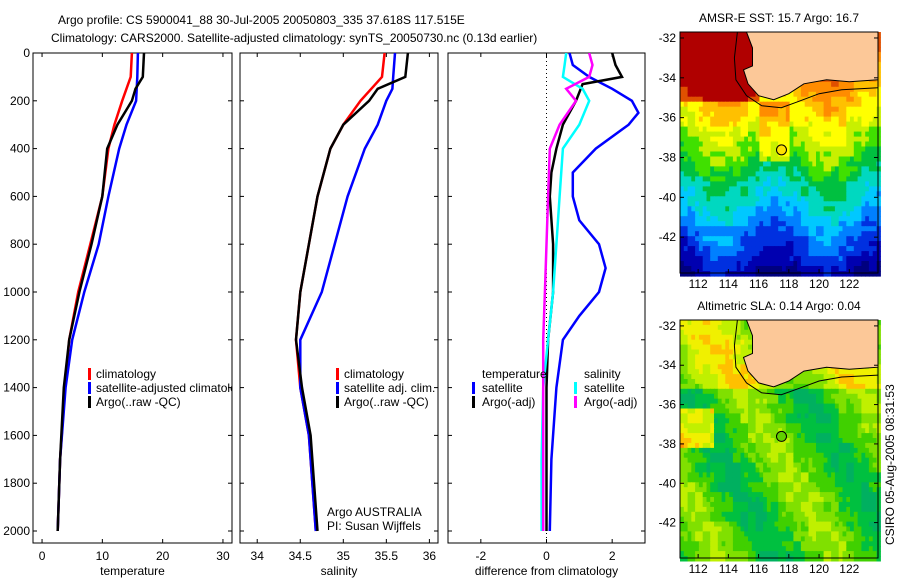  Describe the element at coordinates (594, 292) in the screenshot. I see `series-line-temperature-satellite` at that location.